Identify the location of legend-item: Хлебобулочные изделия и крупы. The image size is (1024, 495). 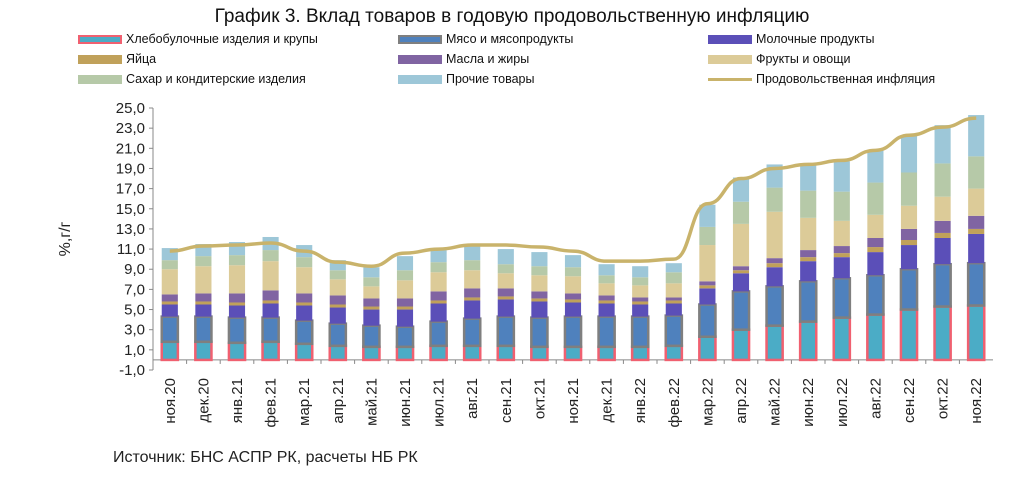
(198, 39).